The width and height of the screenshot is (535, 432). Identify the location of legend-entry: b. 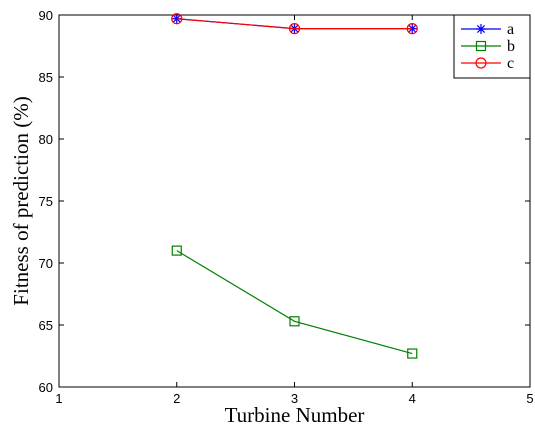
(488, 46).